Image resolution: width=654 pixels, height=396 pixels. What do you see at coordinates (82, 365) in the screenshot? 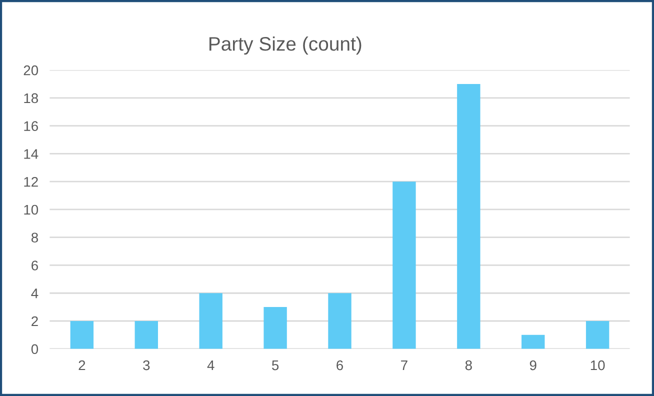
I see `x-tick-label: 2` at bounding box center [82, 365].